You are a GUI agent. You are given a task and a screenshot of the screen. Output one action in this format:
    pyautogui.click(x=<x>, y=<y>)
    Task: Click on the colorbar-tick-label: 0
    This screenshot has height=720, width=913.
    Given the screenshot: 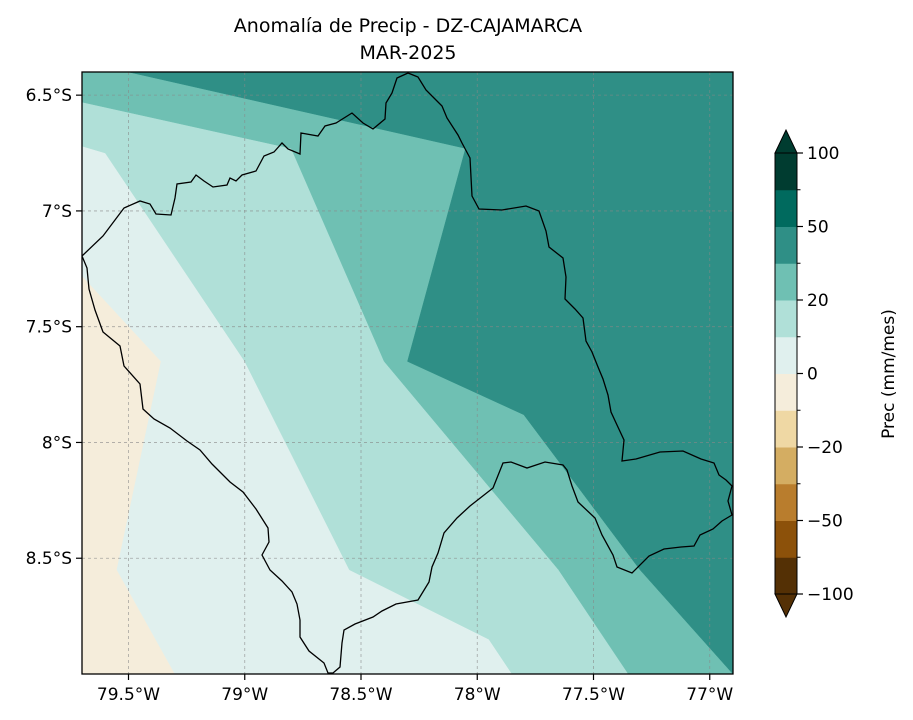 What is the action you would take?
    pyautogui.click(x=812, y=375)
    